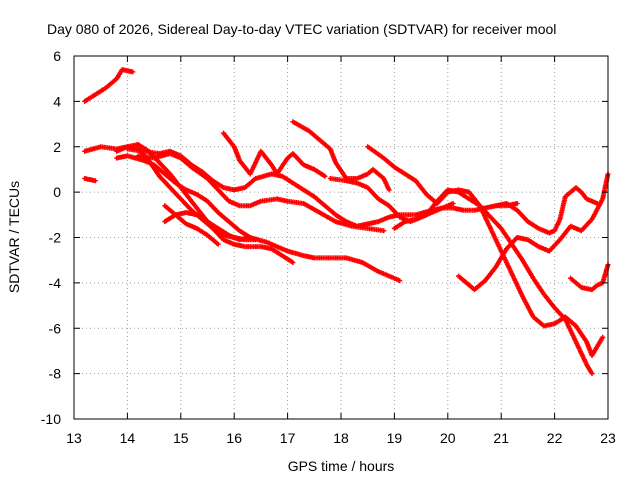 The height and width of the screenshot is (485, 640). I want to click on y-tick-label: 4, so click(57, 101).